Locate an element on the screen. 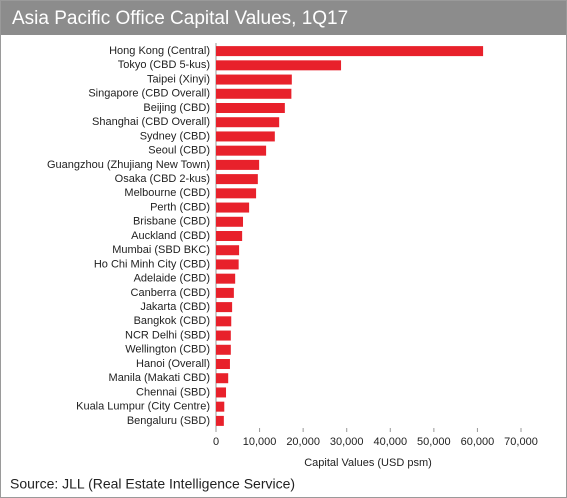  y-tick-label: Manila (Makati CBD) is located at coordinates (159, 378).